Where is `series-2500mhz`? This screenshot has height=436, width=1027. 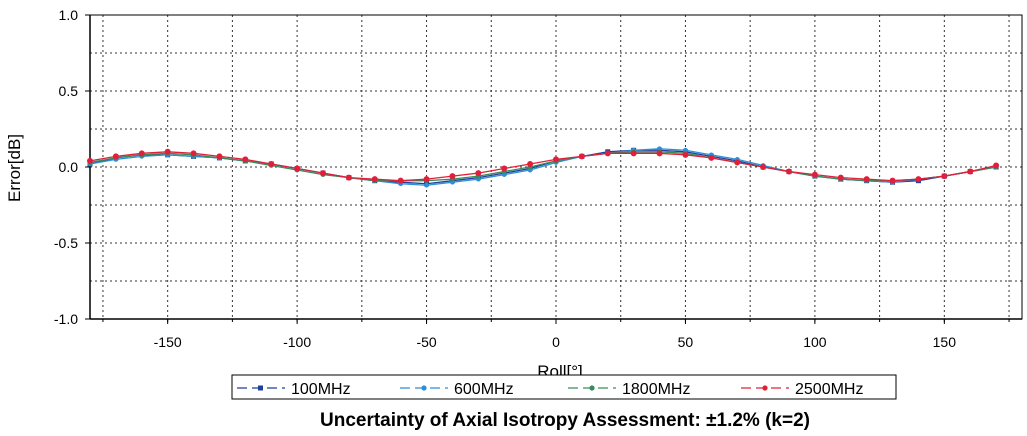 series-2500mhz is located at coordinates (543, 166).